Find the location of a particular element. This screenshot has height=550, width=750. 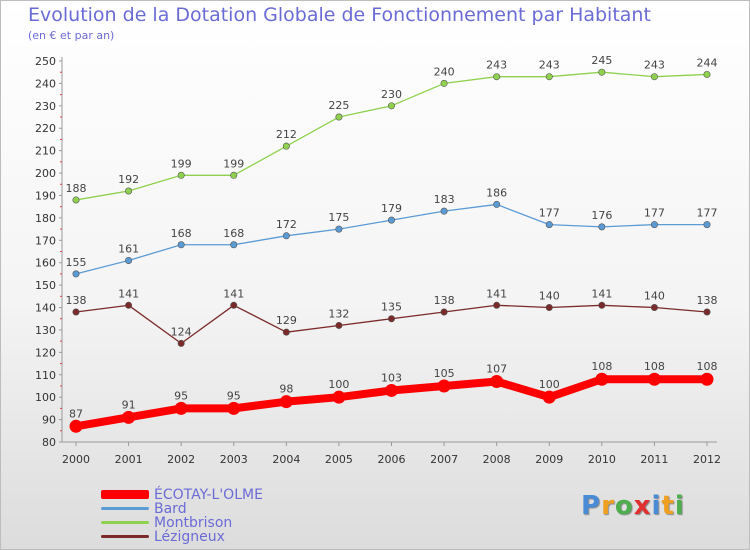

data-label-l-zigneux: 124 is located at coordinates (181, 331).